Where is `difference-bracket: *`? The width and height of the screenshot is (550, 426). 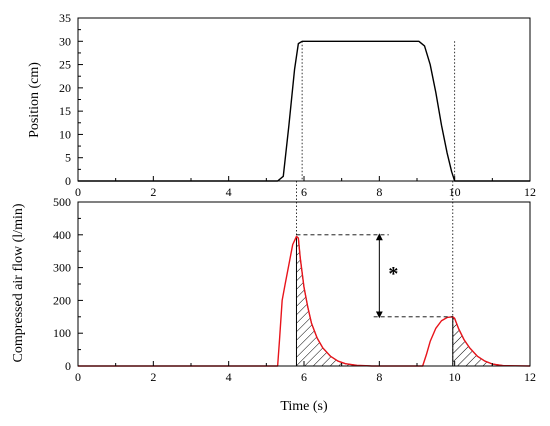
difference-bracket: * is located at coordinates (374, 276).